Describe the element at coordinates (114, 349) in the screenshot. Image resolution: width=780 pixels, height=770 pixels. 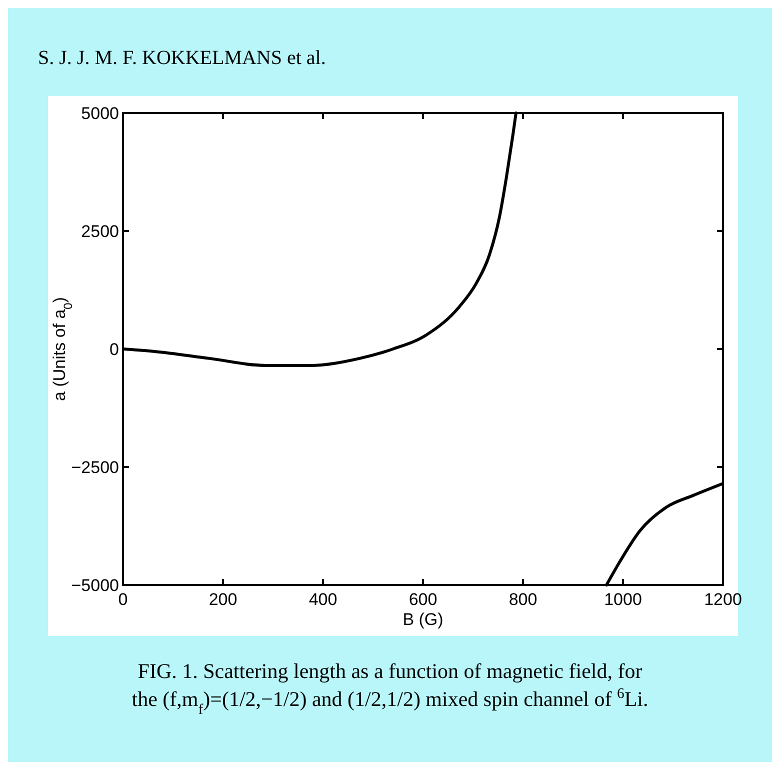
I see `y-tick-label: 0` at that location.